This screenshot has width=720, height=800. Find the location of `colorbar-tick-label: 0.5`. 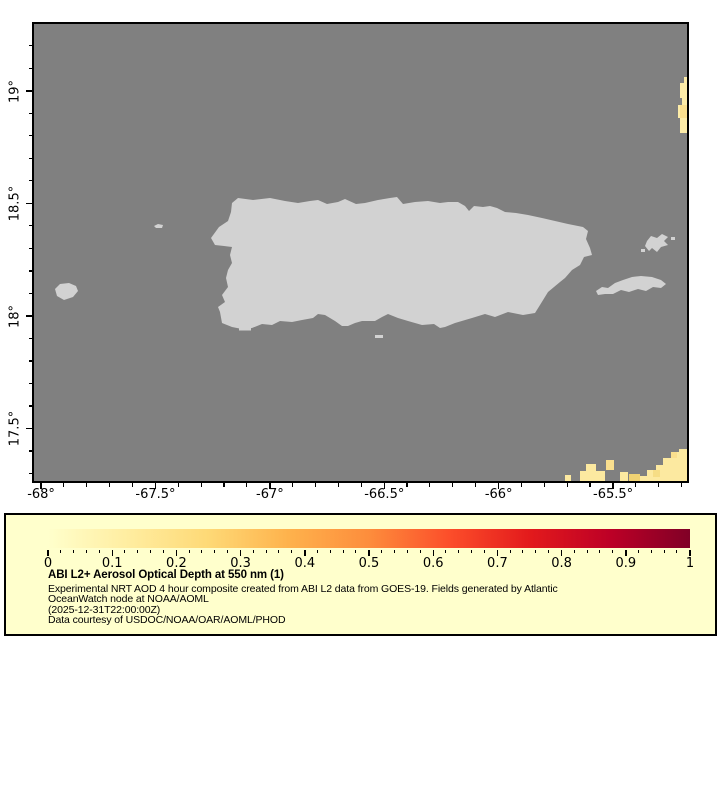

colorbar-tick-label: 0.5 is located at coordinates (369, 563).